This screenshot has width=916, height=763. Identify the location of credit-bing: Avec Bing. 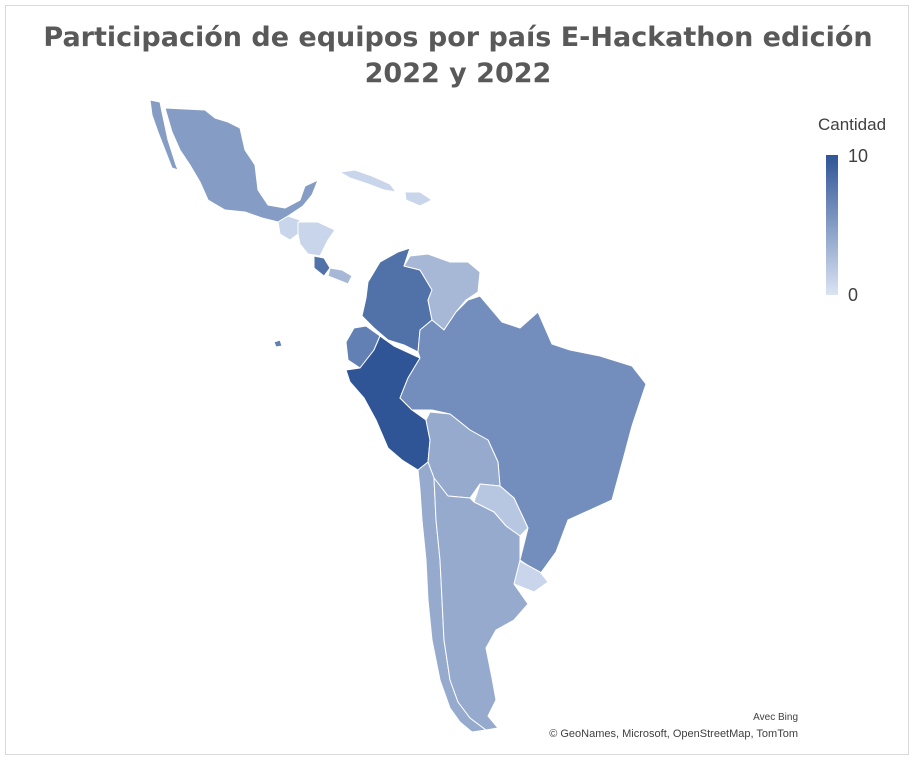
(775, 717).